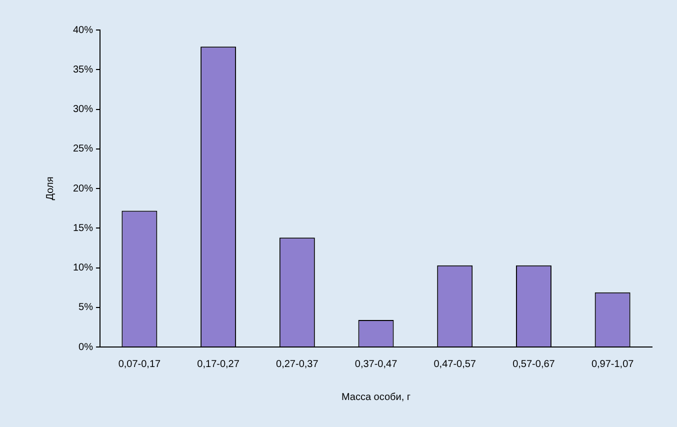  I want to click on x-tick-label: 0,07-0,17, so click(140, 364).